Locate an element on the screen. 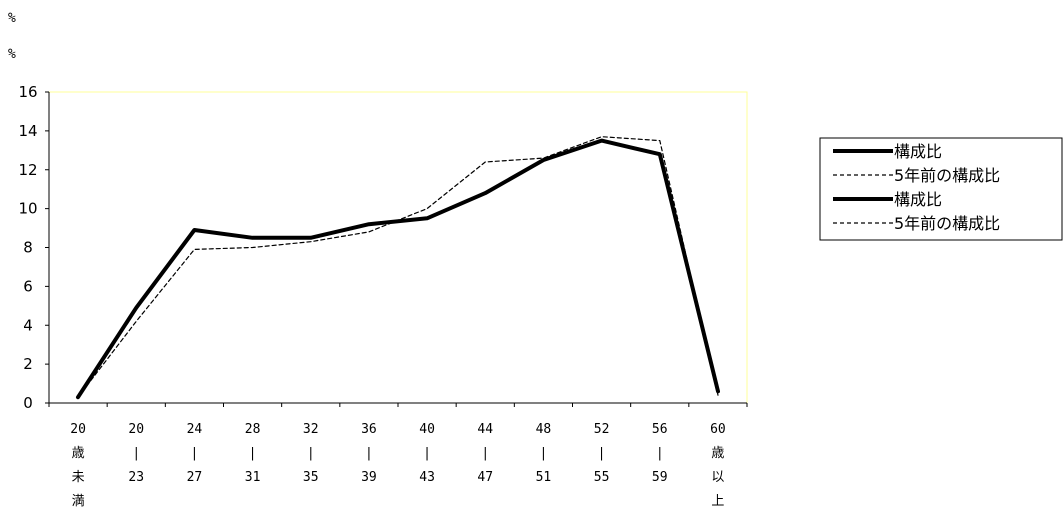 The width and height of the screenshot is (1064, 512). x-tick-label: 20 | 23 is located at coordinates (136, 453).